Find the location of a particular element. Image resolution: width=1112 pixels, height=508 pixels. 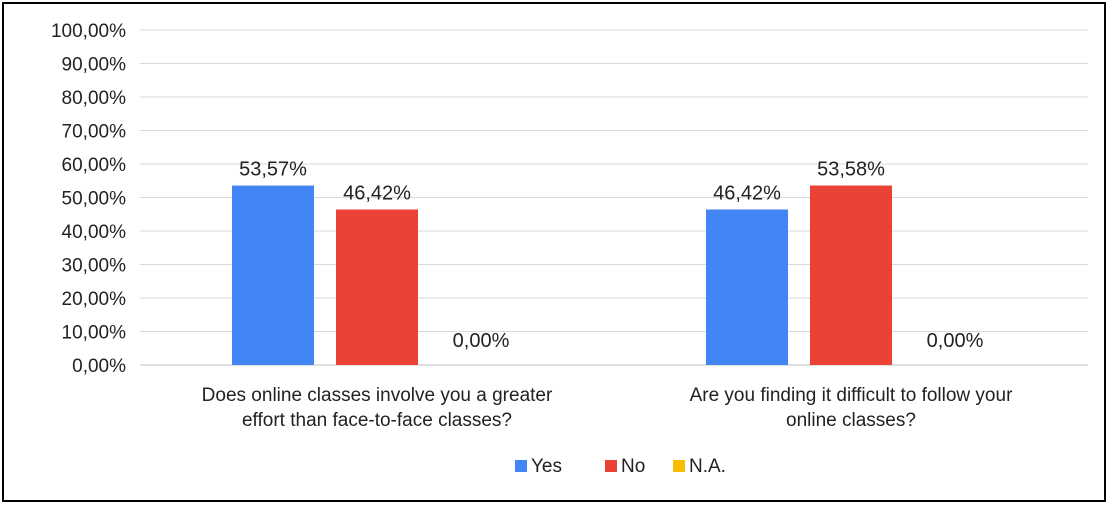

y-tick-label: 90,00% is located at coordinates (94, 65).